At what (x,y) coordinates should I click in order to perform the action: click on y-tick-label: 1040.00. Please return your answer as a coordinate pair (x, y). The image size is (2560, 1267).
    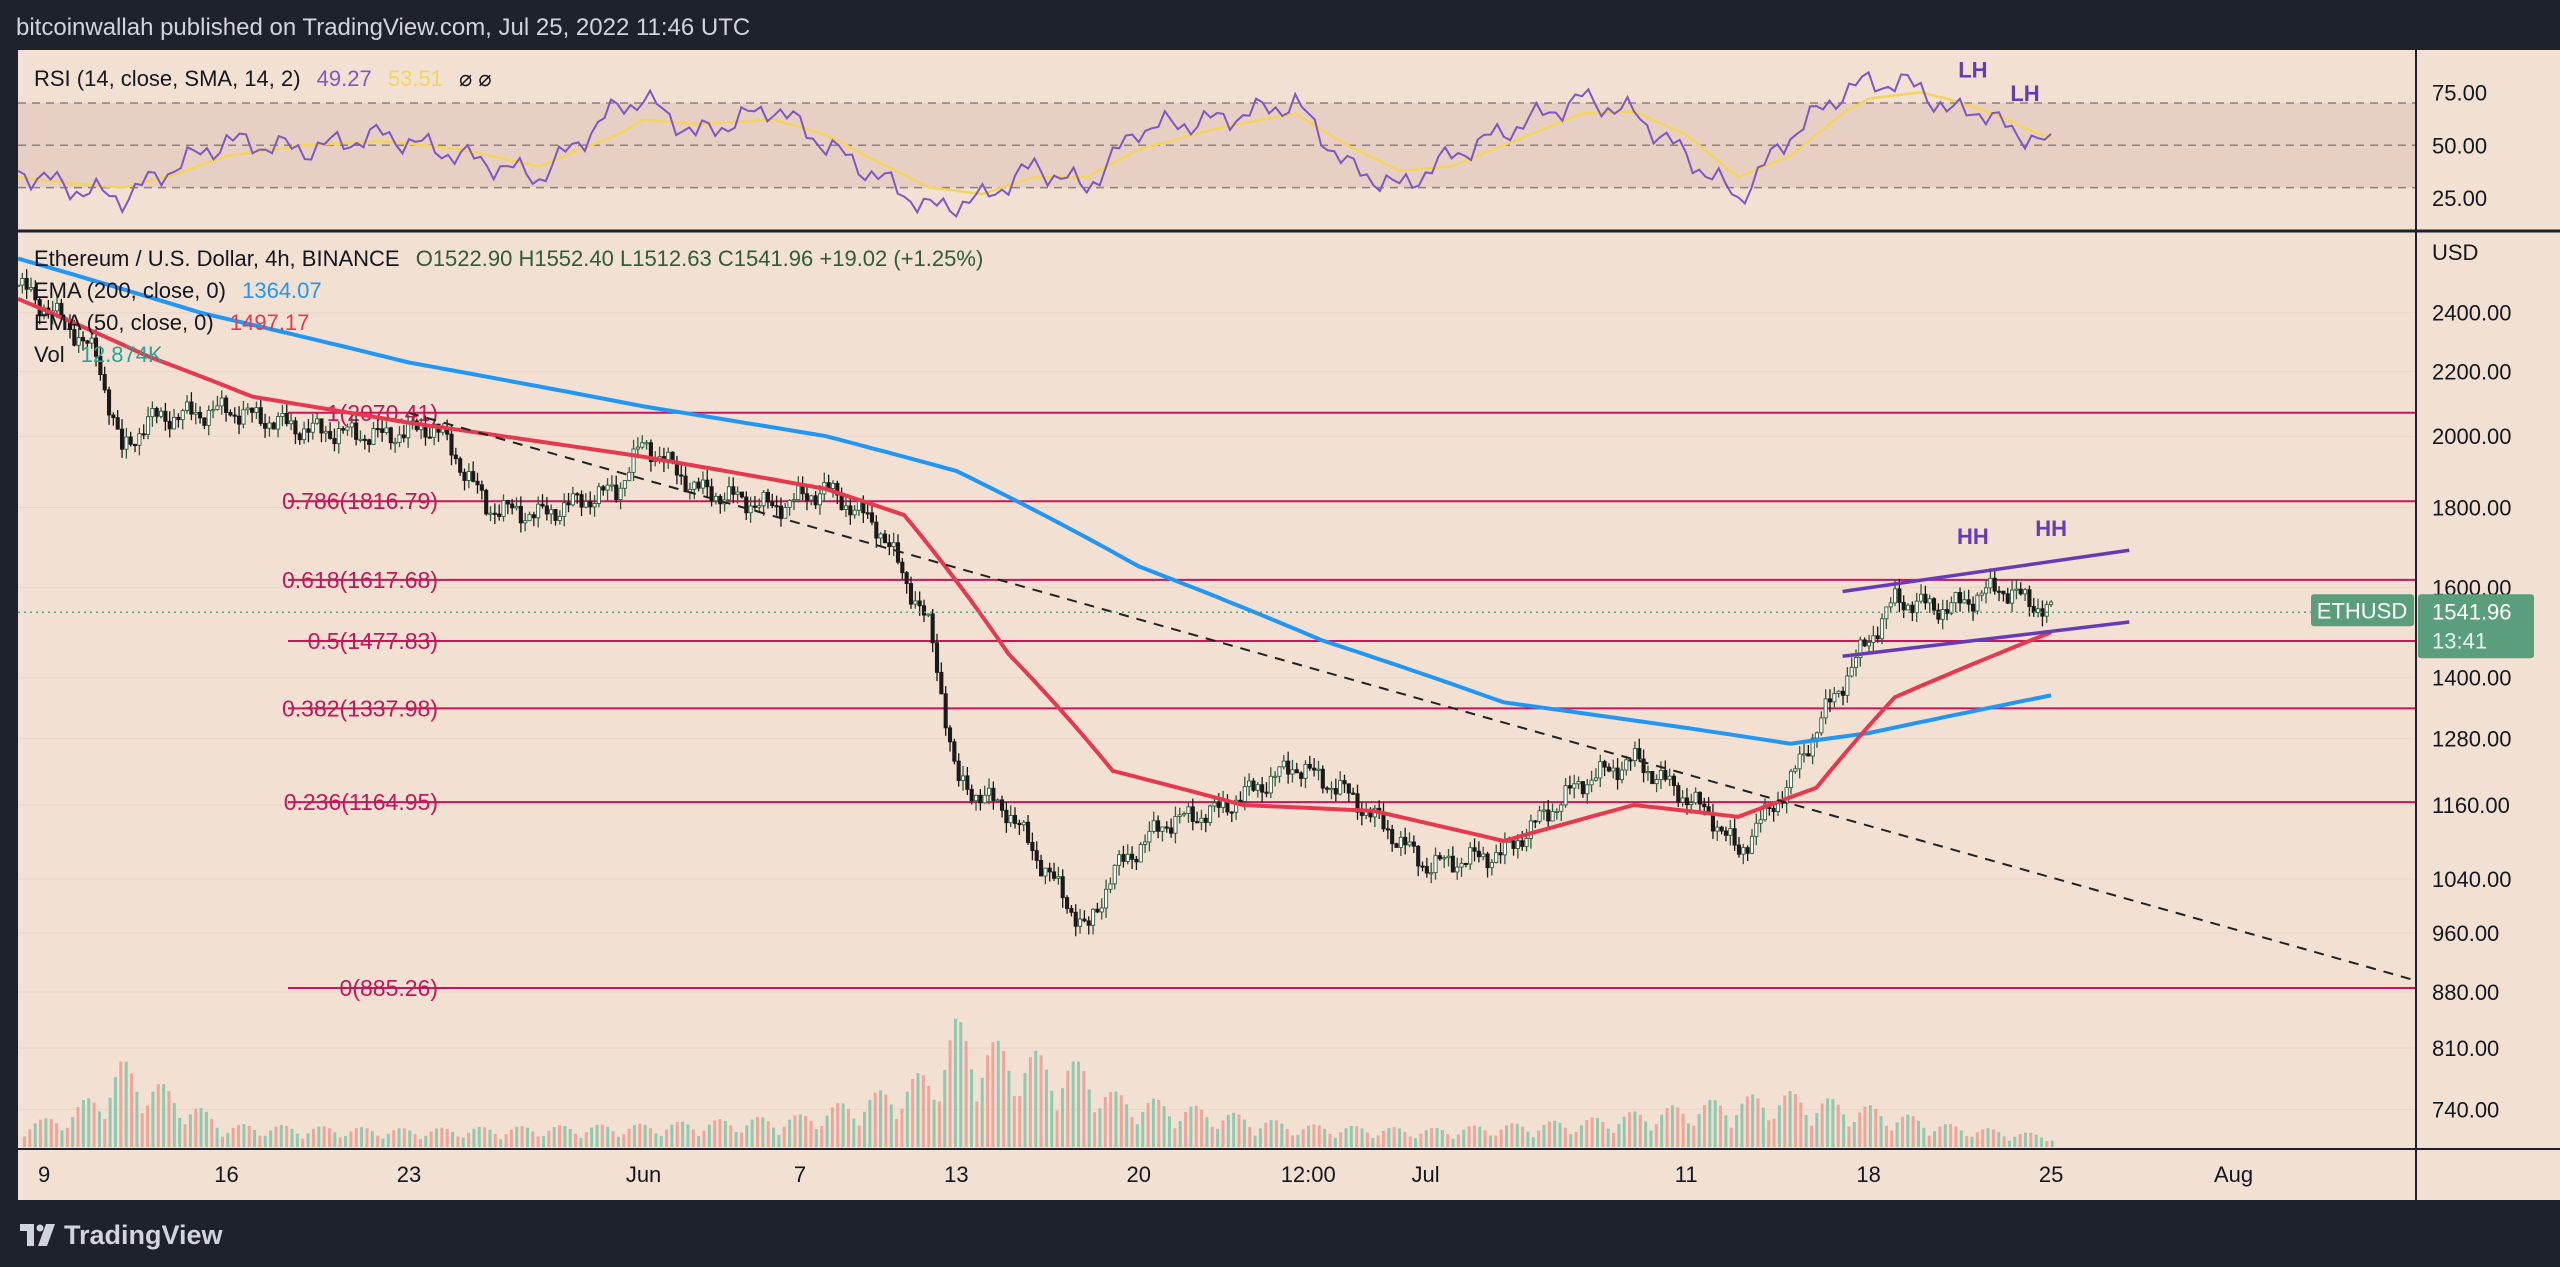
    Looking at the image, I should click on (2472, 879).